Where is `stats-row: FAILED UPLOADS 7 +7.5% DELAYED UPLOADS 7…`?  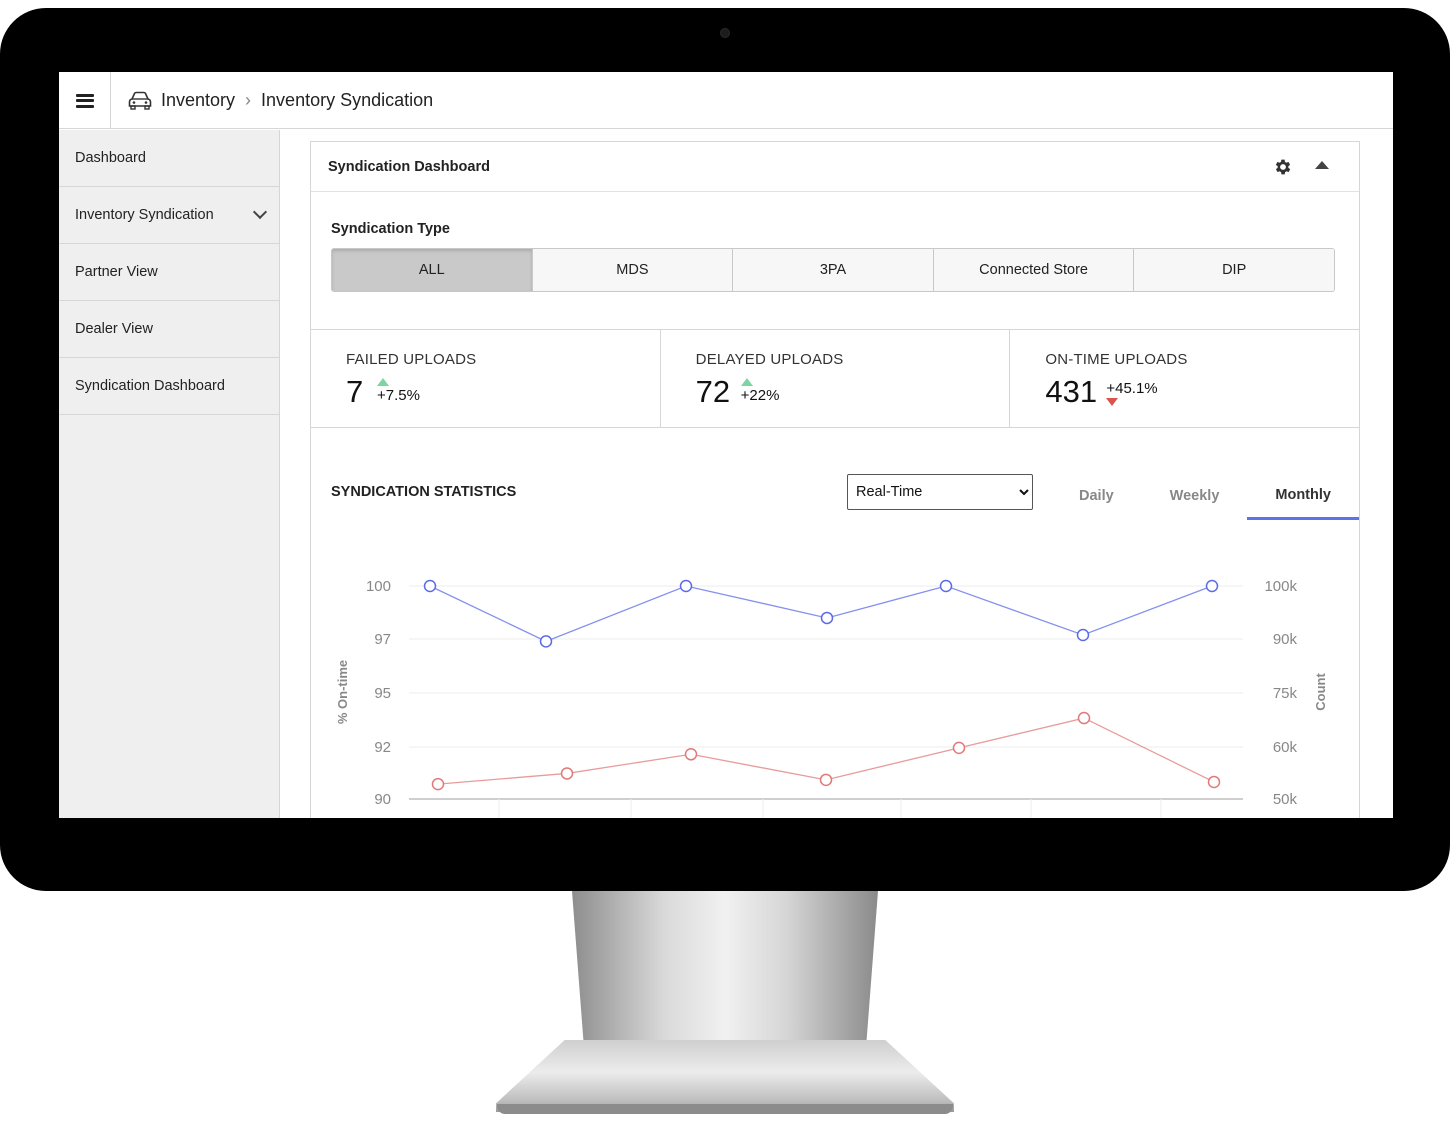
stats-row: FAILED UPLOADS 7 +7.5% DELAYED UPLOADS 7… is located at coordinates (835, 378).